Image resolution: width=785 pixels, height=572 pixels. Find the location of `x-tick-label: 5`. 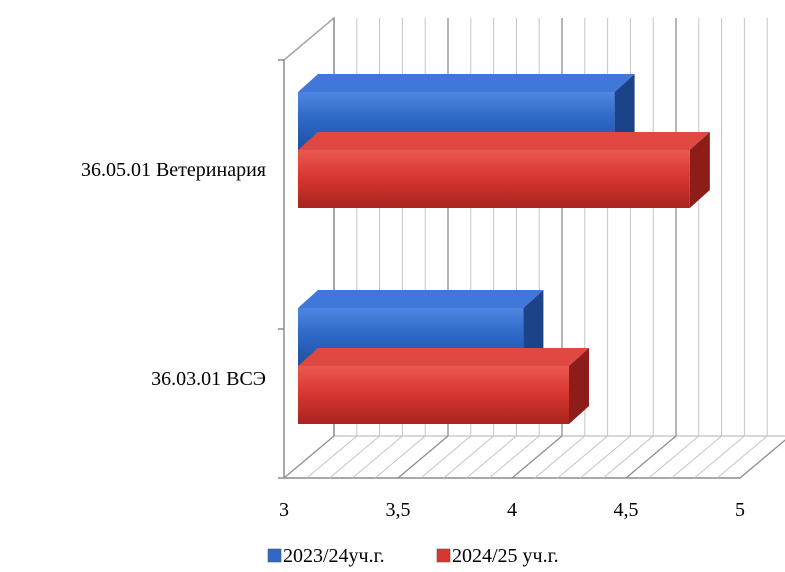

x-tick-label: 5 is located at coordinates (740, 510).